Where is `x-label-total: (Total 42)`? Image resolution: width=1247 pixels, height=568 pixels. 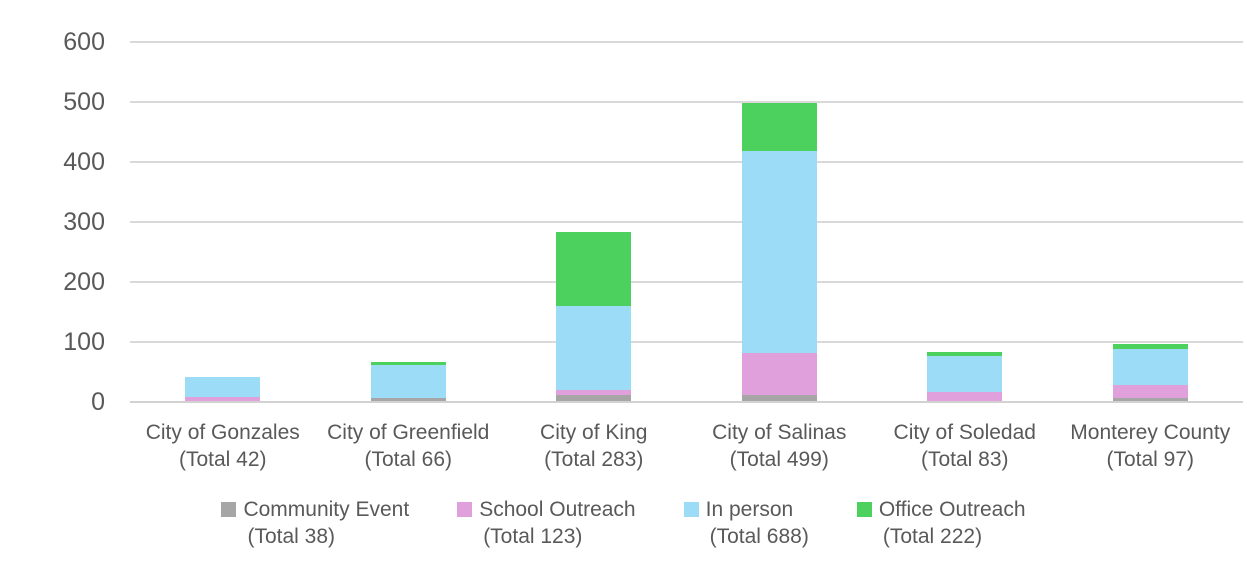 x-label-total: (Total 42) is located at coordinates (222, 459).